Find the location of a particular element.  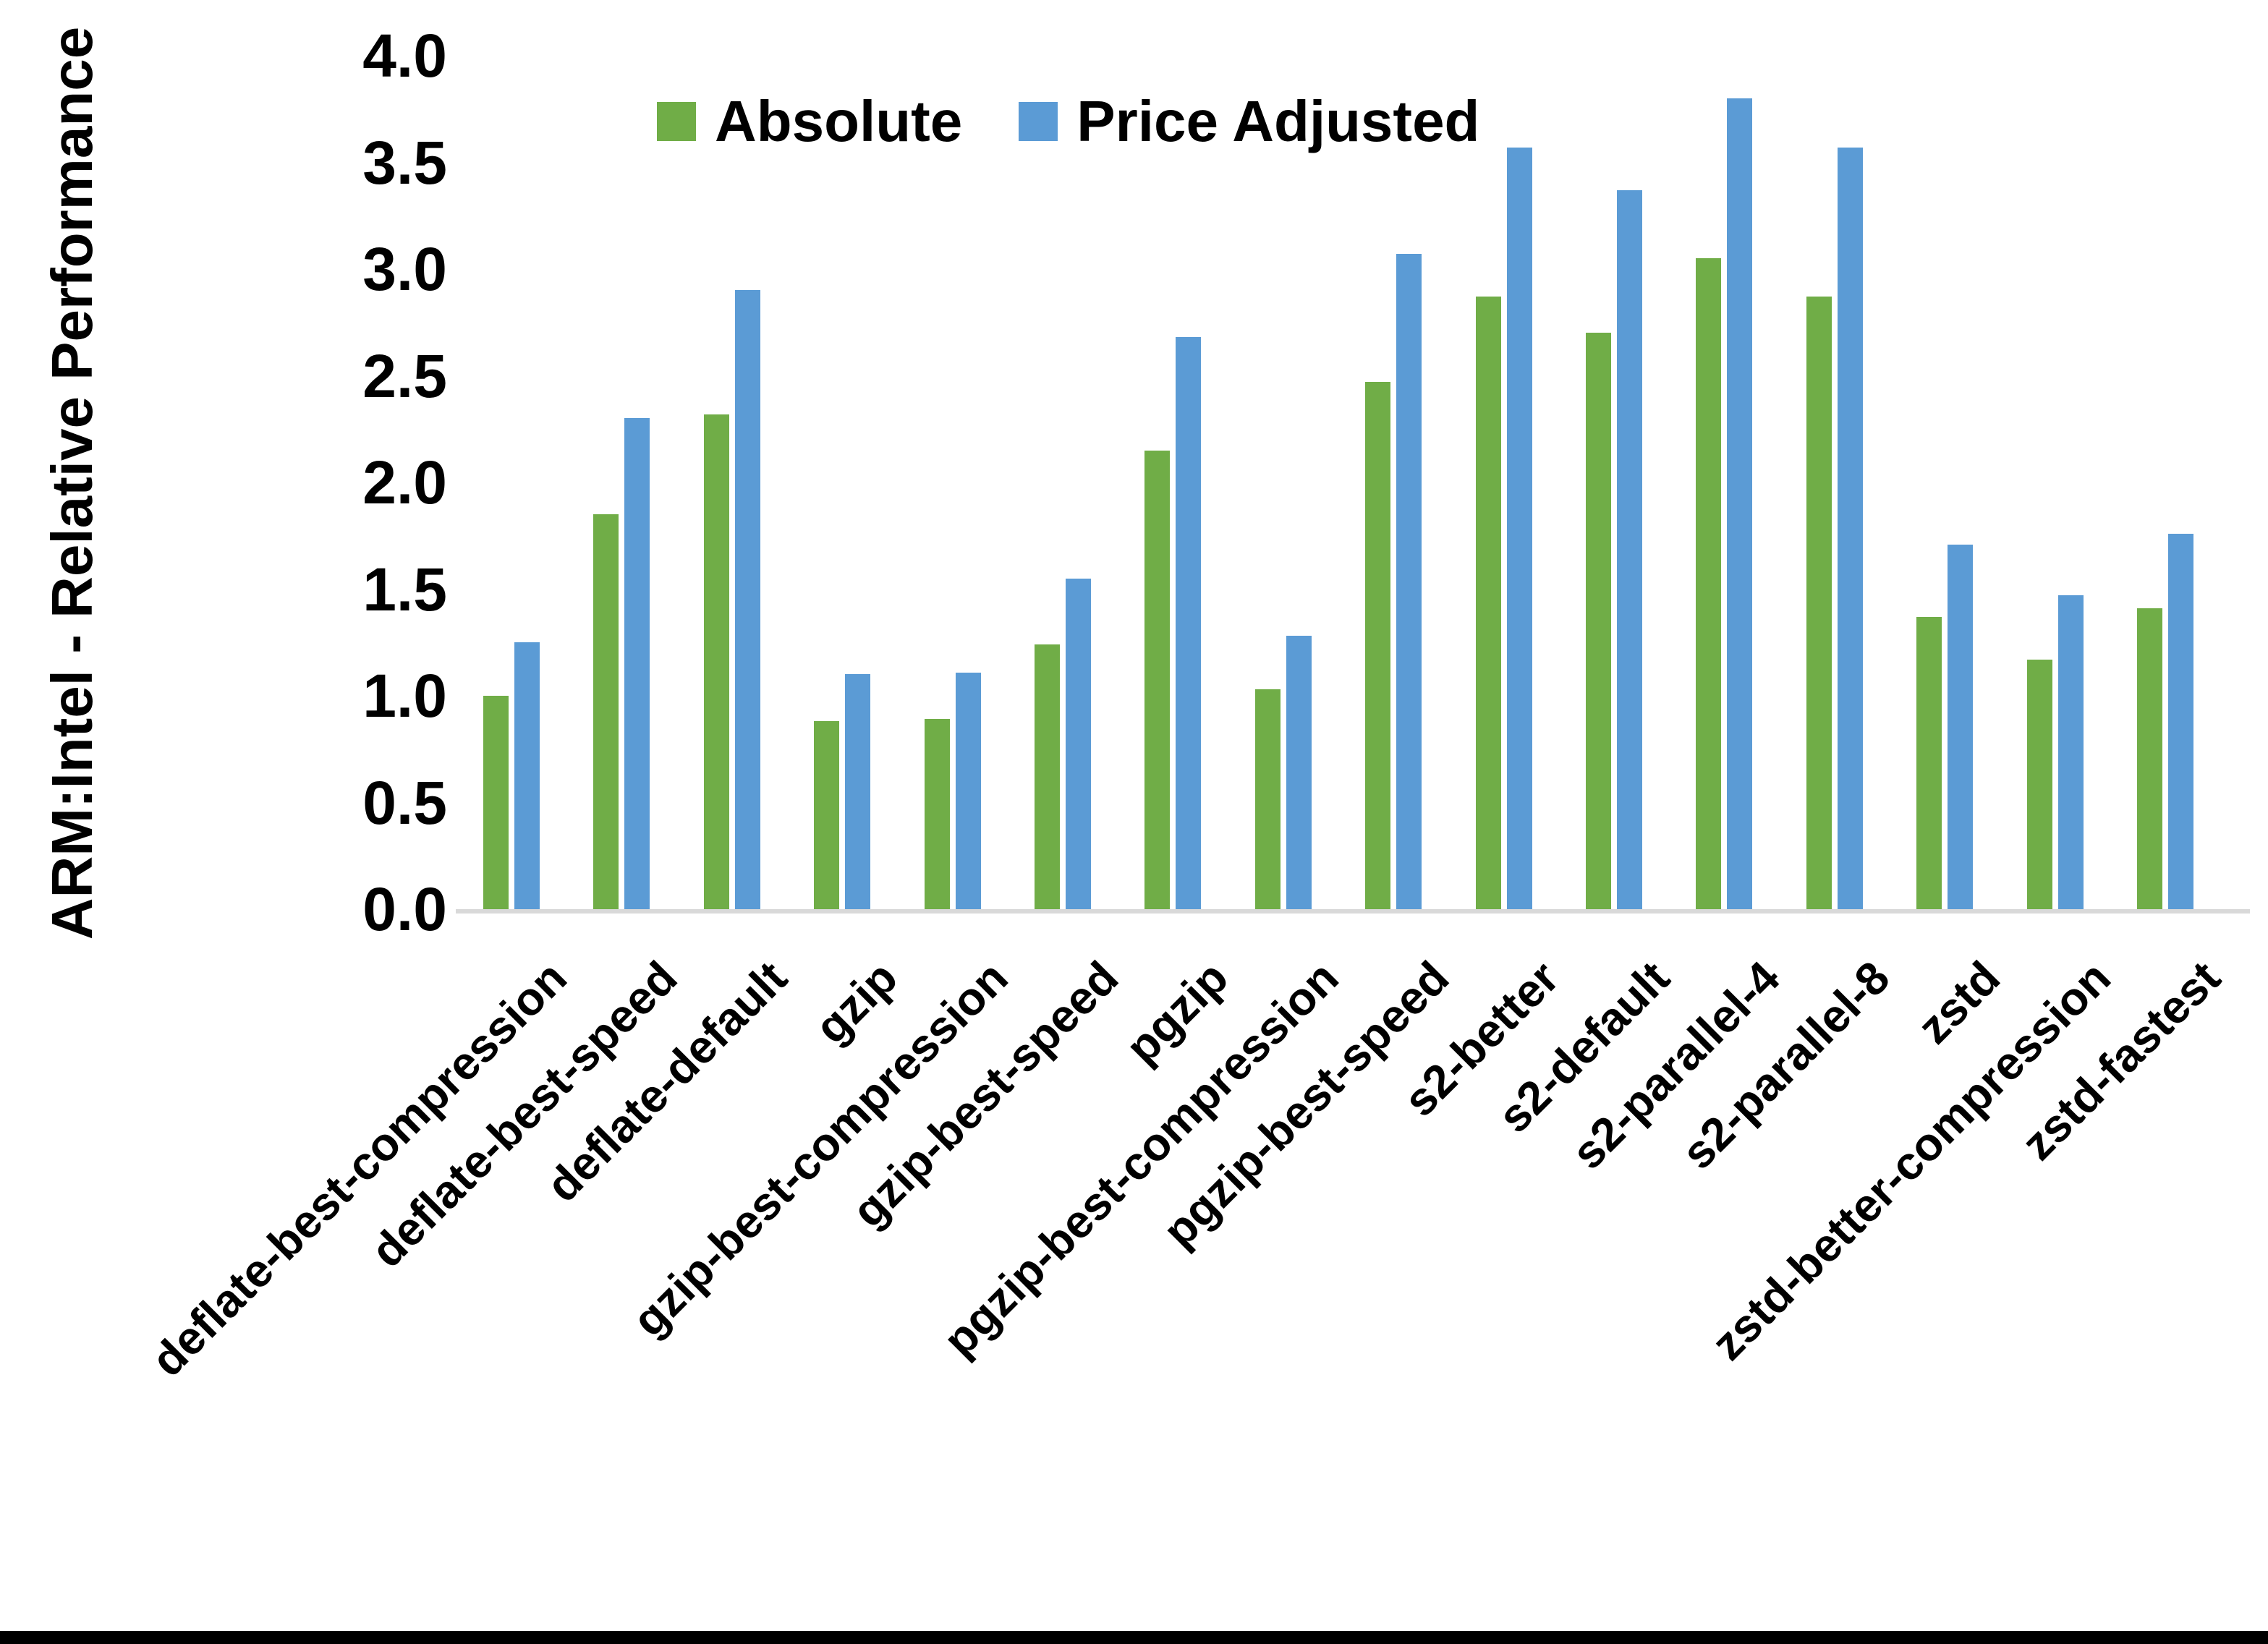

bar-price-adjusted-gzip-best-speed is located at coordinates (1078, 744).